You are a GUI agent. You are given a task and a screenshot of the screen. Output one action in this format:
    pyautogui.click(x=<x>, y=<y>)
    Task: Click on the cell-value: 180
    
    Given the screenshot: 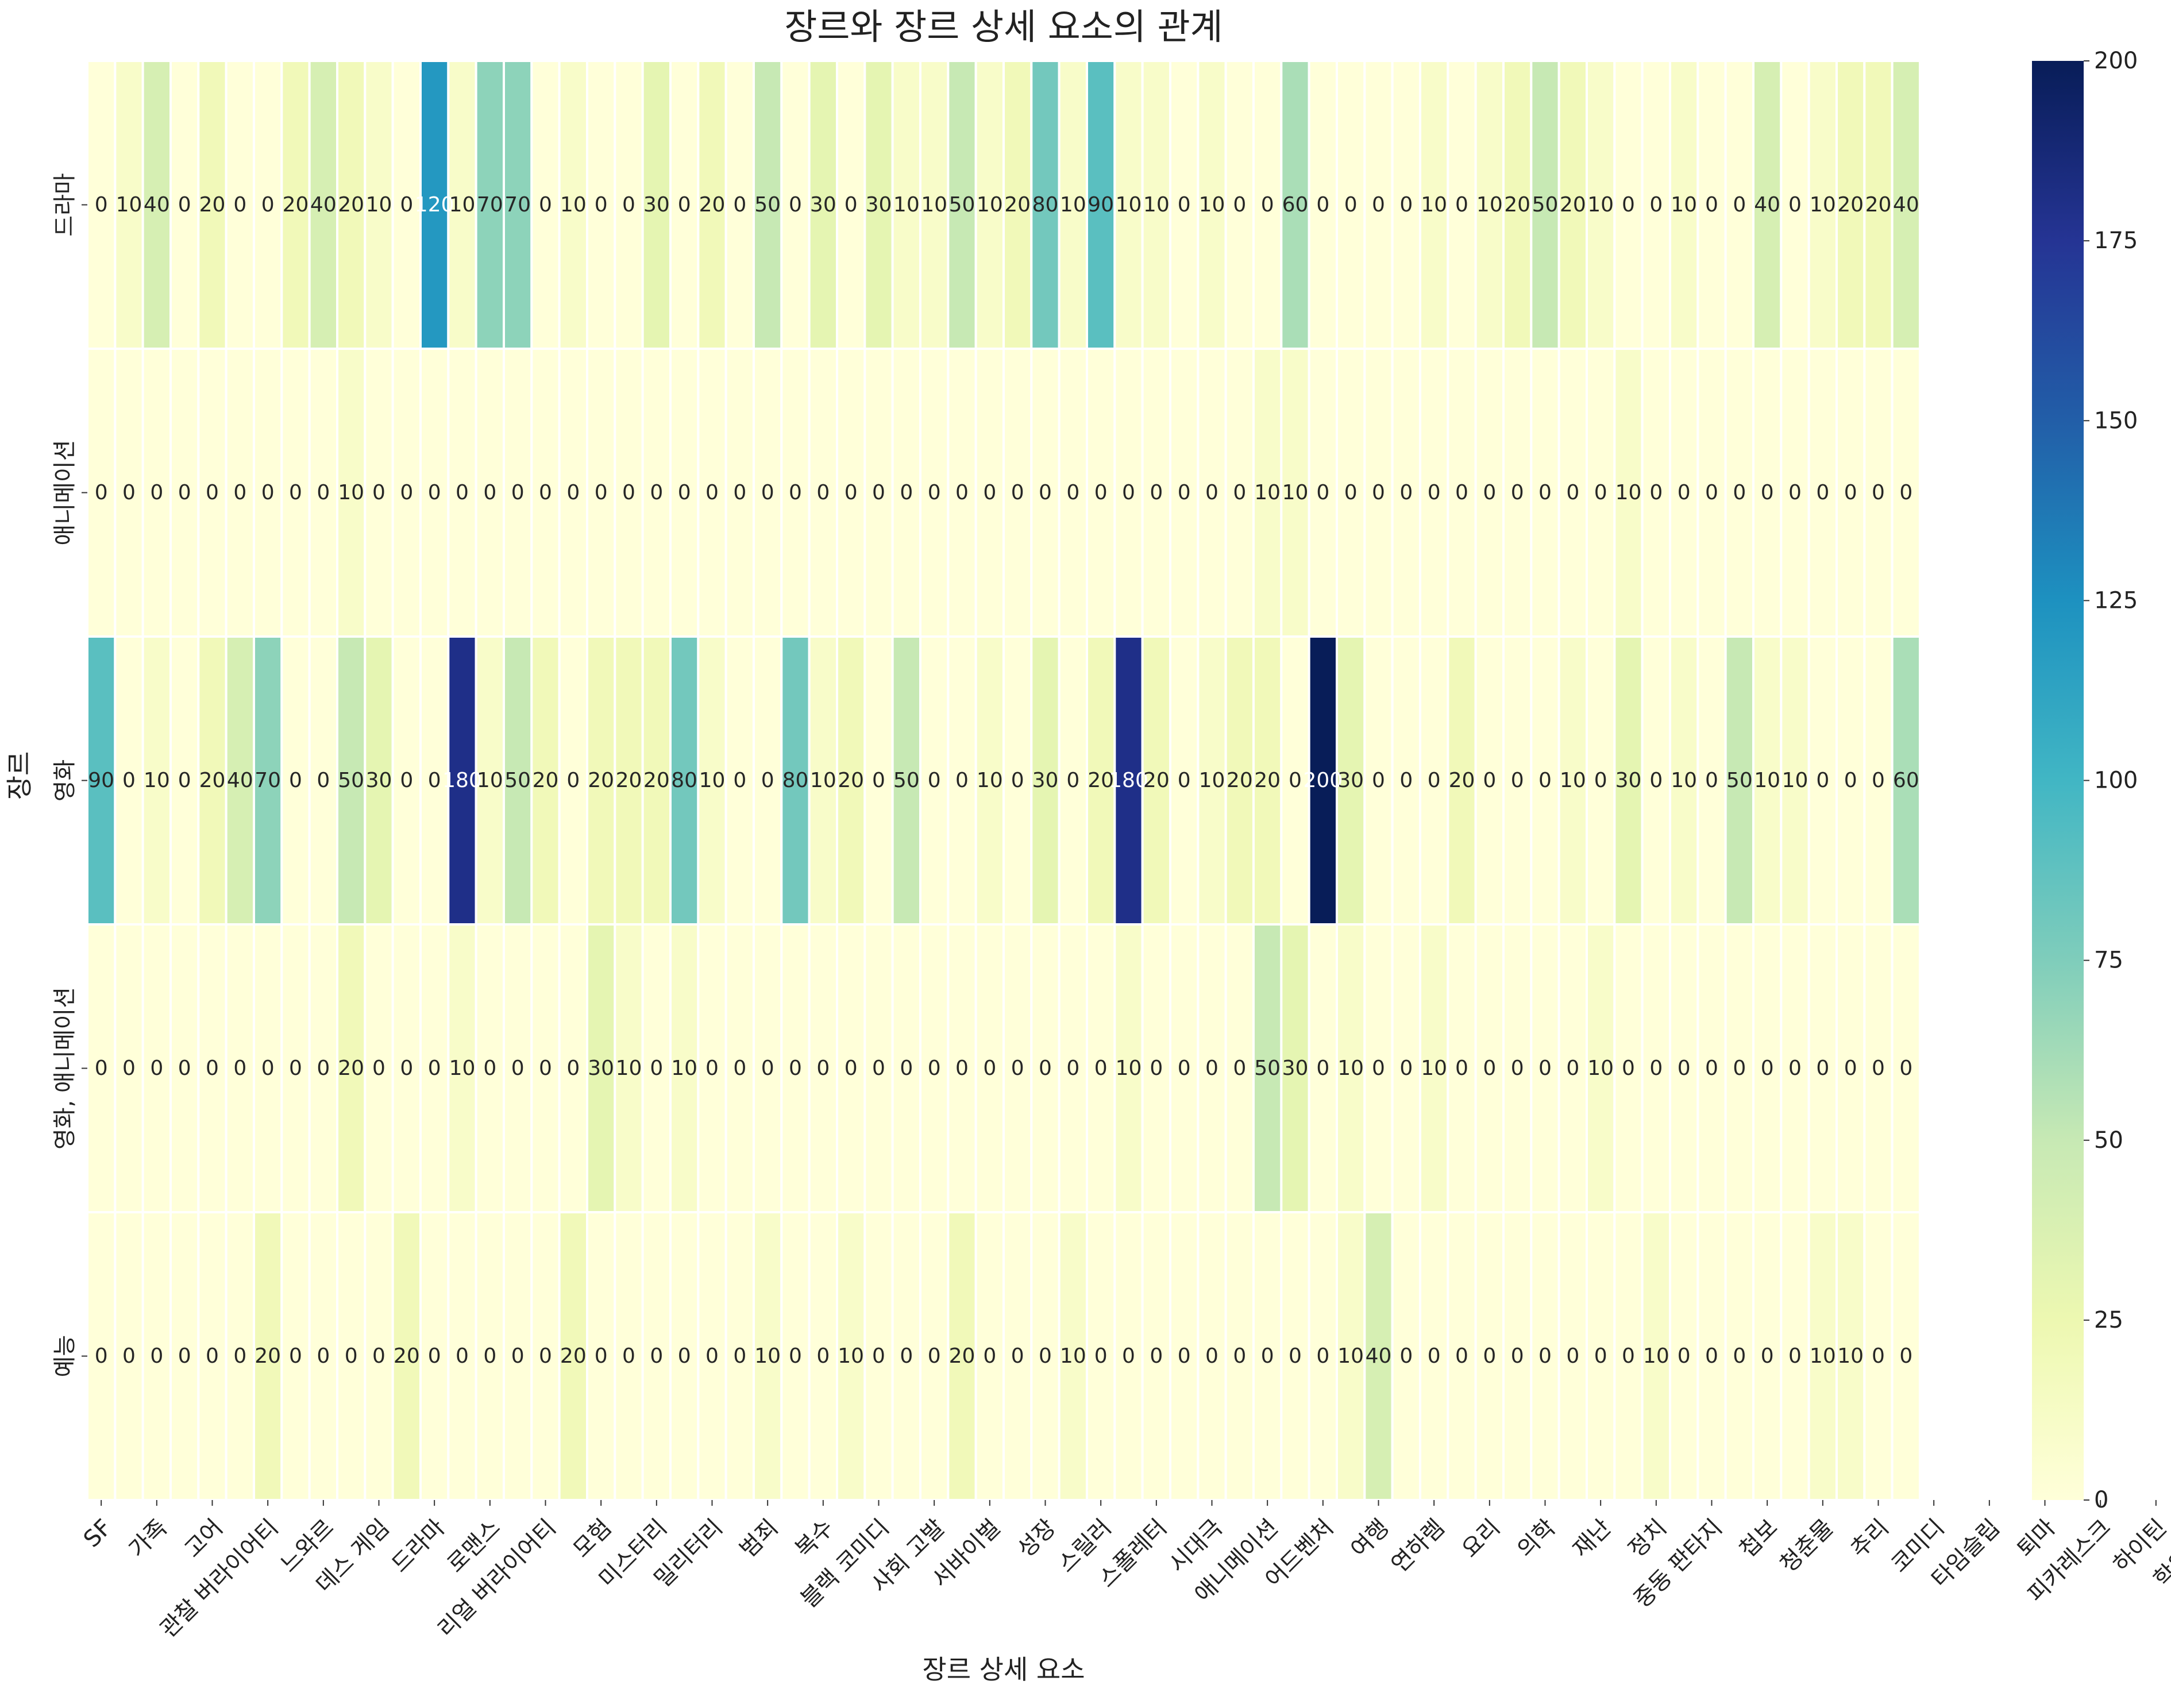 What is the action you would take?
    pyautogui.click(x=462, y=780)
    